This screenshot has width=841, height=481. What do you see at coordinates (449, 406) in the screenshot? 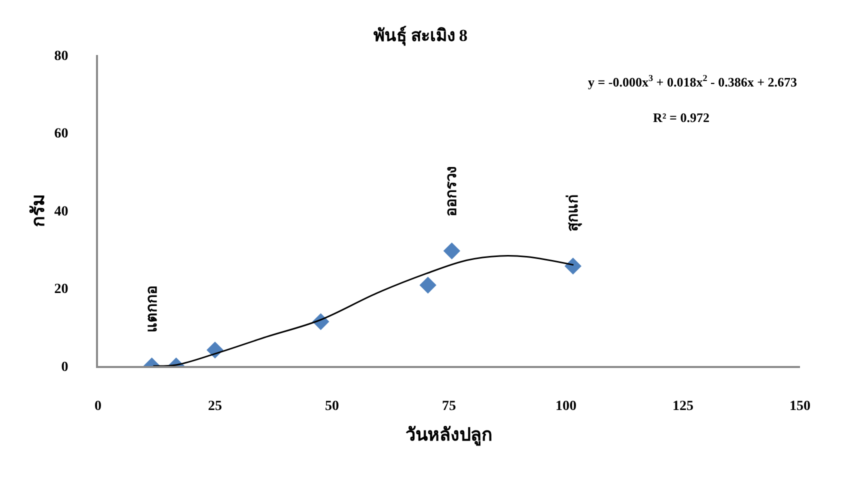
I see `x-tick-label: 75` at bounding box center [449, 406].